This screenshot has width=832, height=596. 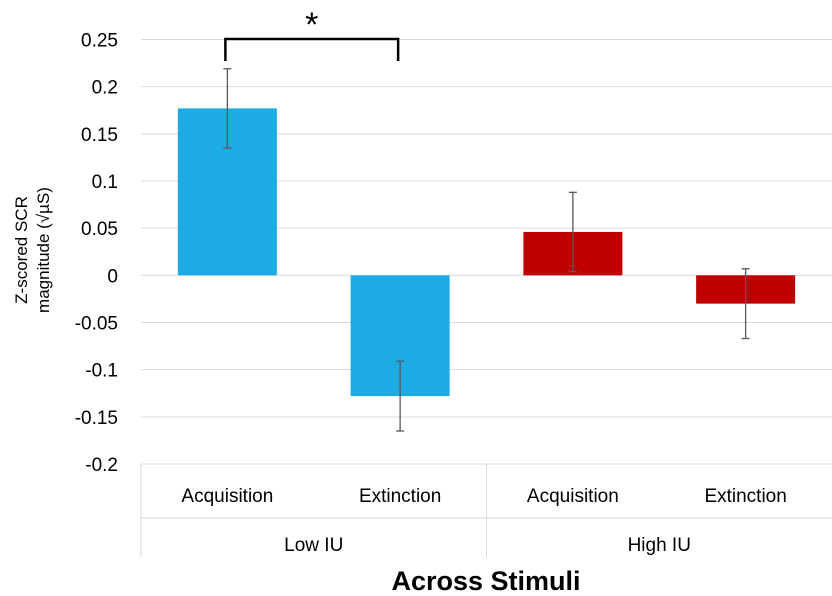 I want to click on y-tick-label: -0.15, so click(x=96, y=418).